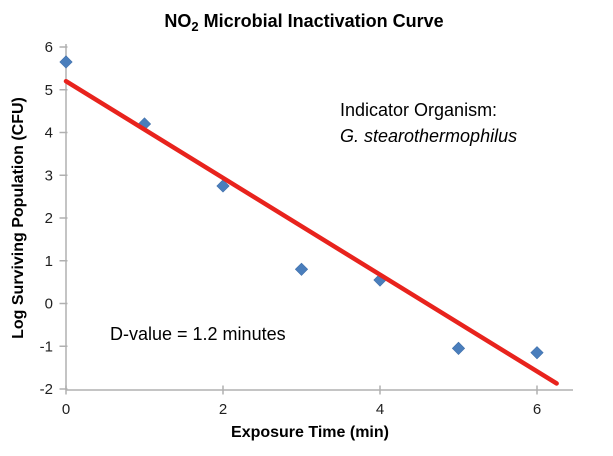  Describe the element at coordinates (49, 175) in the screenshot. I see `y-tick-label: 3` at that location.